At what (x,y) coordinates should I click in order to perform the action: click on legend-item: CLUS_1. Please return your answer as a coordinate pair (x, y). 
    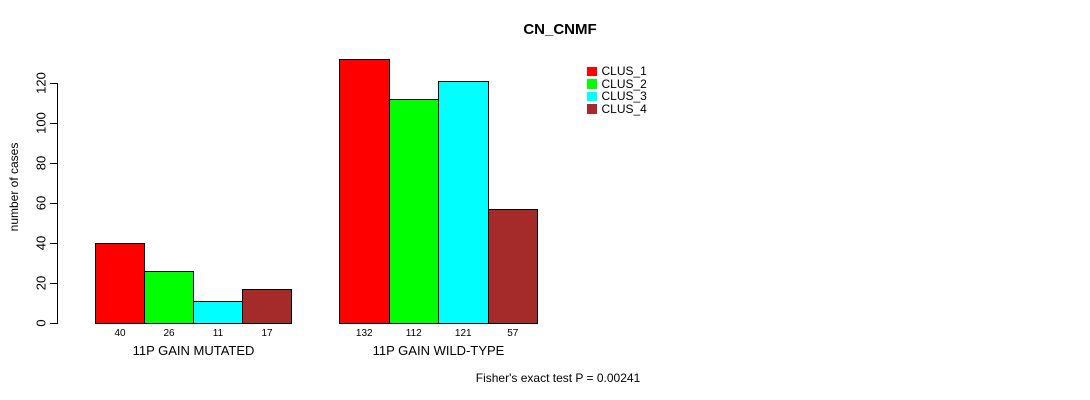
    Looking at the image, I should click on (617, 71).